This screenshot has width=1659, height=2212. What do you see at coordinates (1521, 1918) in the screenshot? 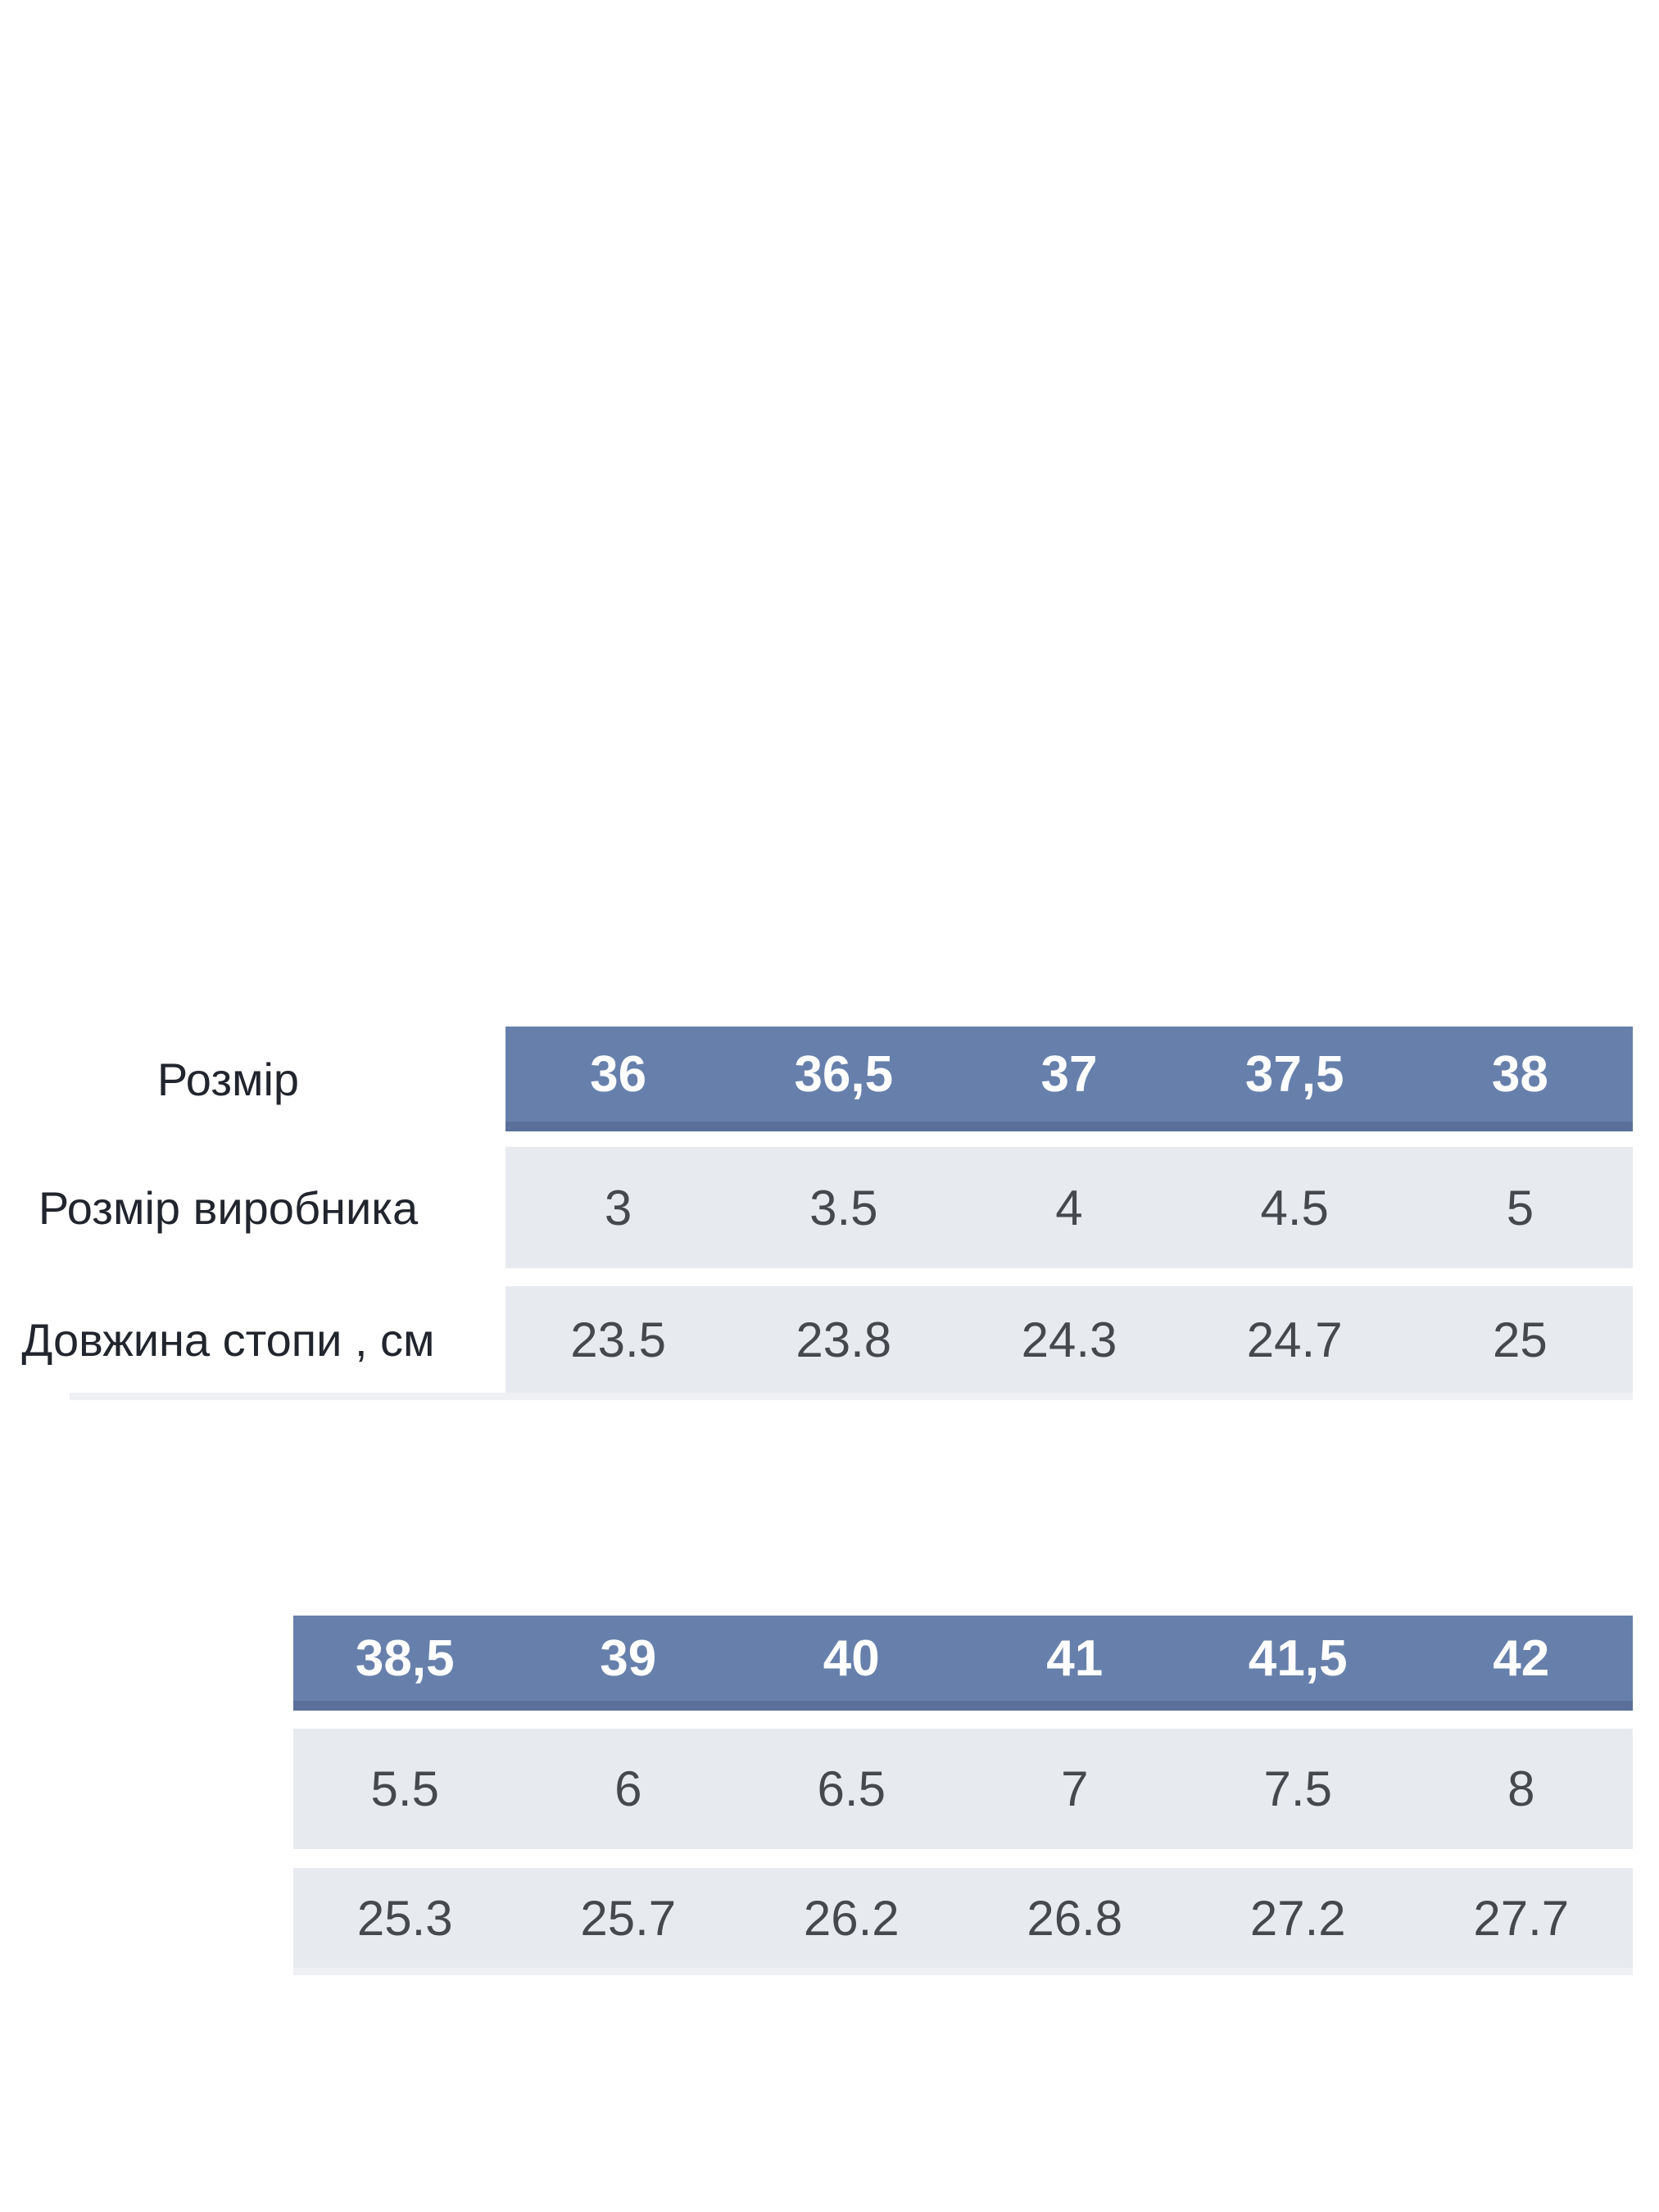
I see `foot-length-cell: 27.7` at bounding box center [1521, 1918].